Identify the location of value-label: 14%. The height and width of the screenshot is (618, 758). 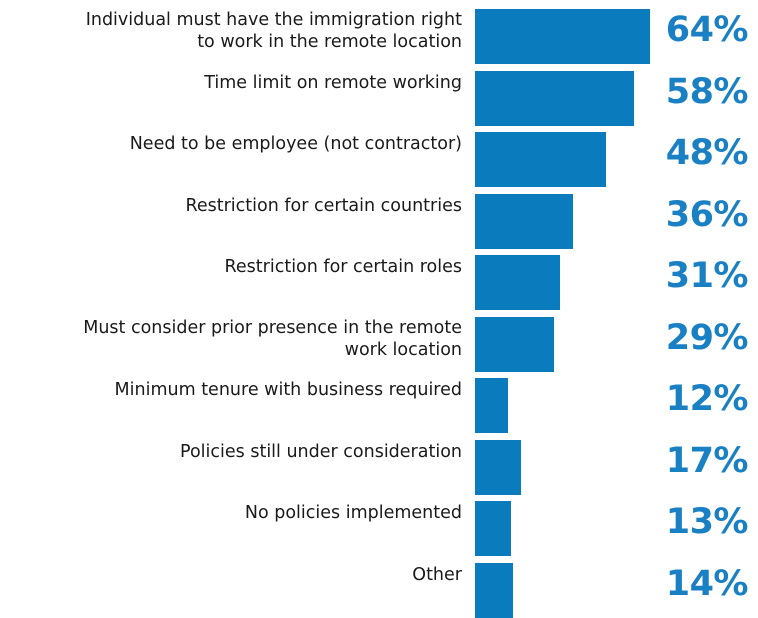
(707, 583).